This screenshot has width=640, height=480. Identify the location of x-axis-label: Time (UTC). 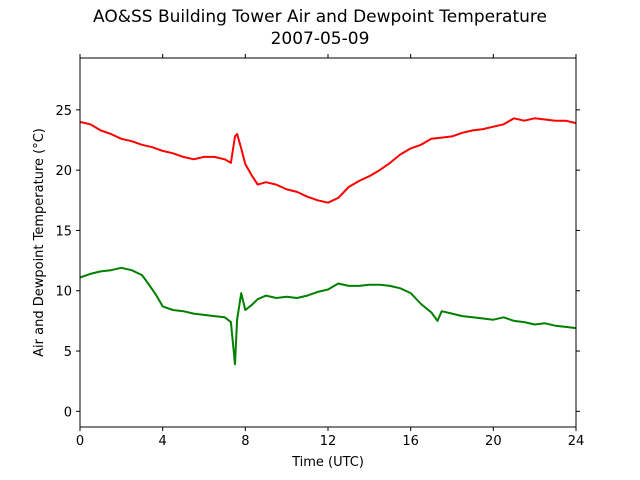
(327, 462).